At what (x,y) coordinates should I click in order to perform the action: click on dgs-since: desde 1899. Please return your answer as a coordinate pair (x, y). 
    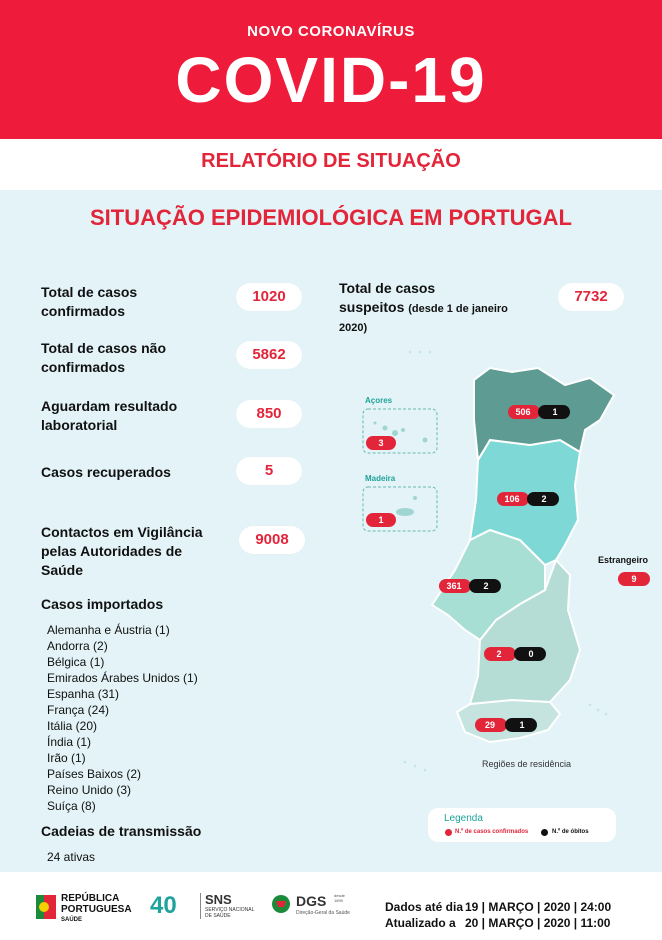
    Looking at the image, I should click on (339, 898).